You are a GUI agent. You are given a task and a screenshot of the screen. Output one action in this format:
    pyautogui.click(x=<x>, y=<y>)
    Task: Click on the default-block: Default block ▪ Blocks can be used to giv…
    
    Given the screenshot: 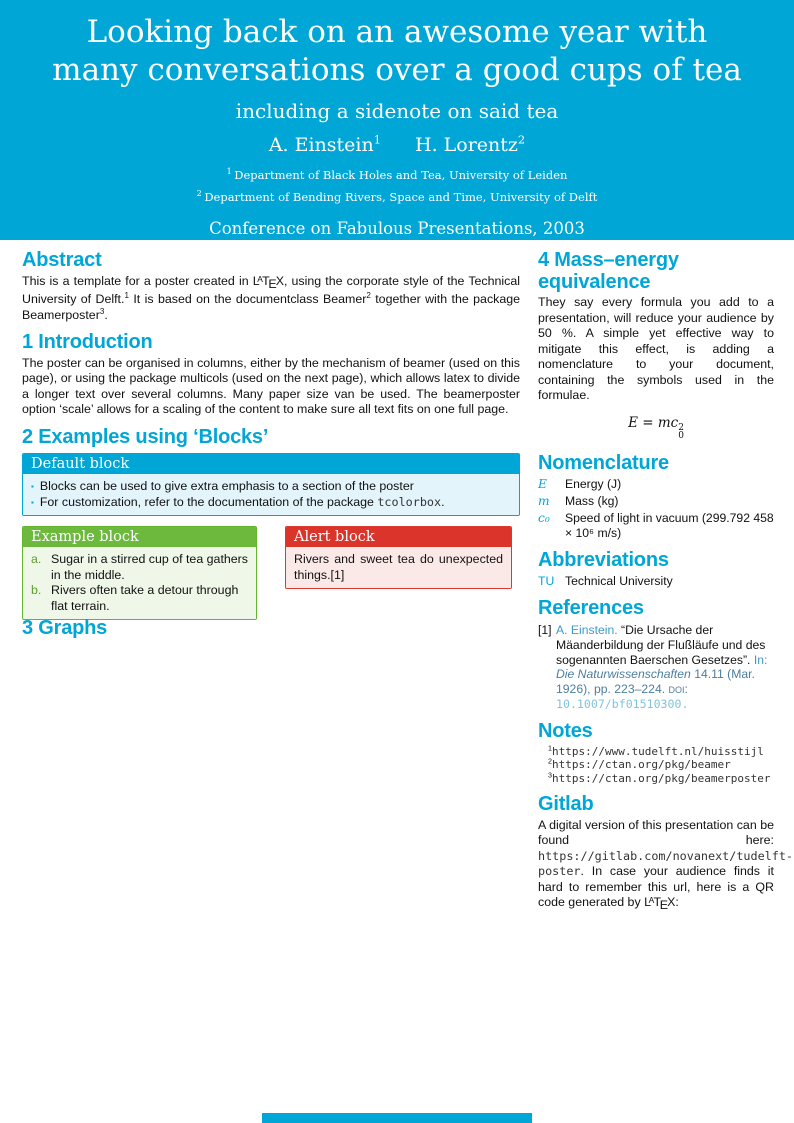 What is the action you would take?
    pyautogui.click(x=271, y=485)
    